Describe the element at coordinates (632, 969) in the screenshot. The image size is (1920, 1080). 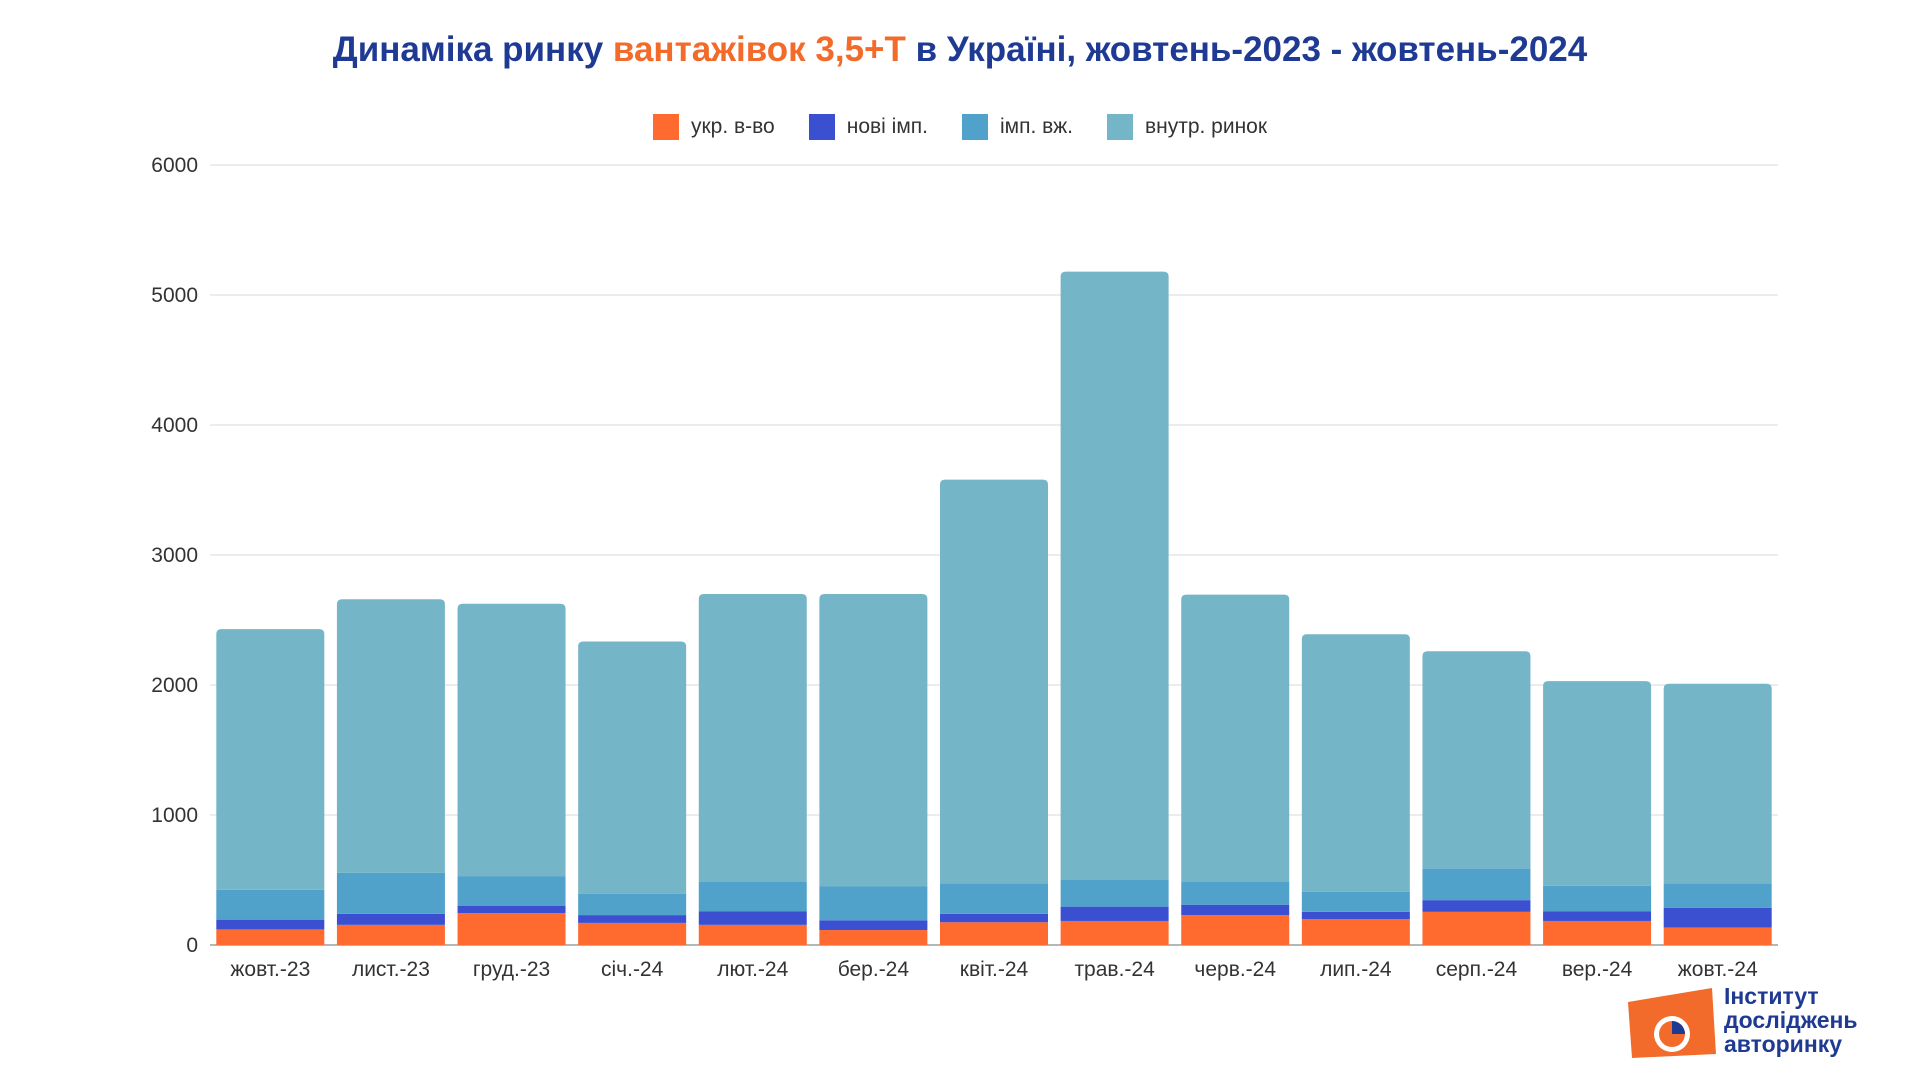
I see `x-tick-label: січ.-24` at that location.